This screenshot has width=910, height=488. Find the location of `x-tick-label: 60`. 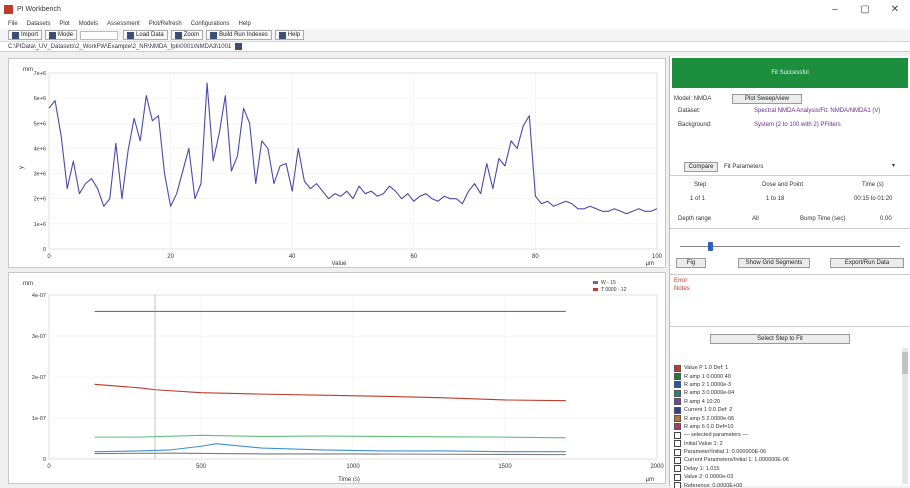

x-tick-label: 60 is located at coordinates (413, 257).